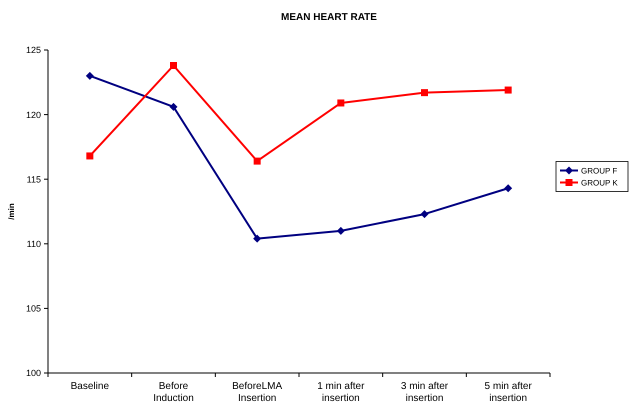  What do you see at coordinates (424, 392) in the screenshot?
I see `x-tick-label: 3 min after insertion` at bounding box center [424, 392].